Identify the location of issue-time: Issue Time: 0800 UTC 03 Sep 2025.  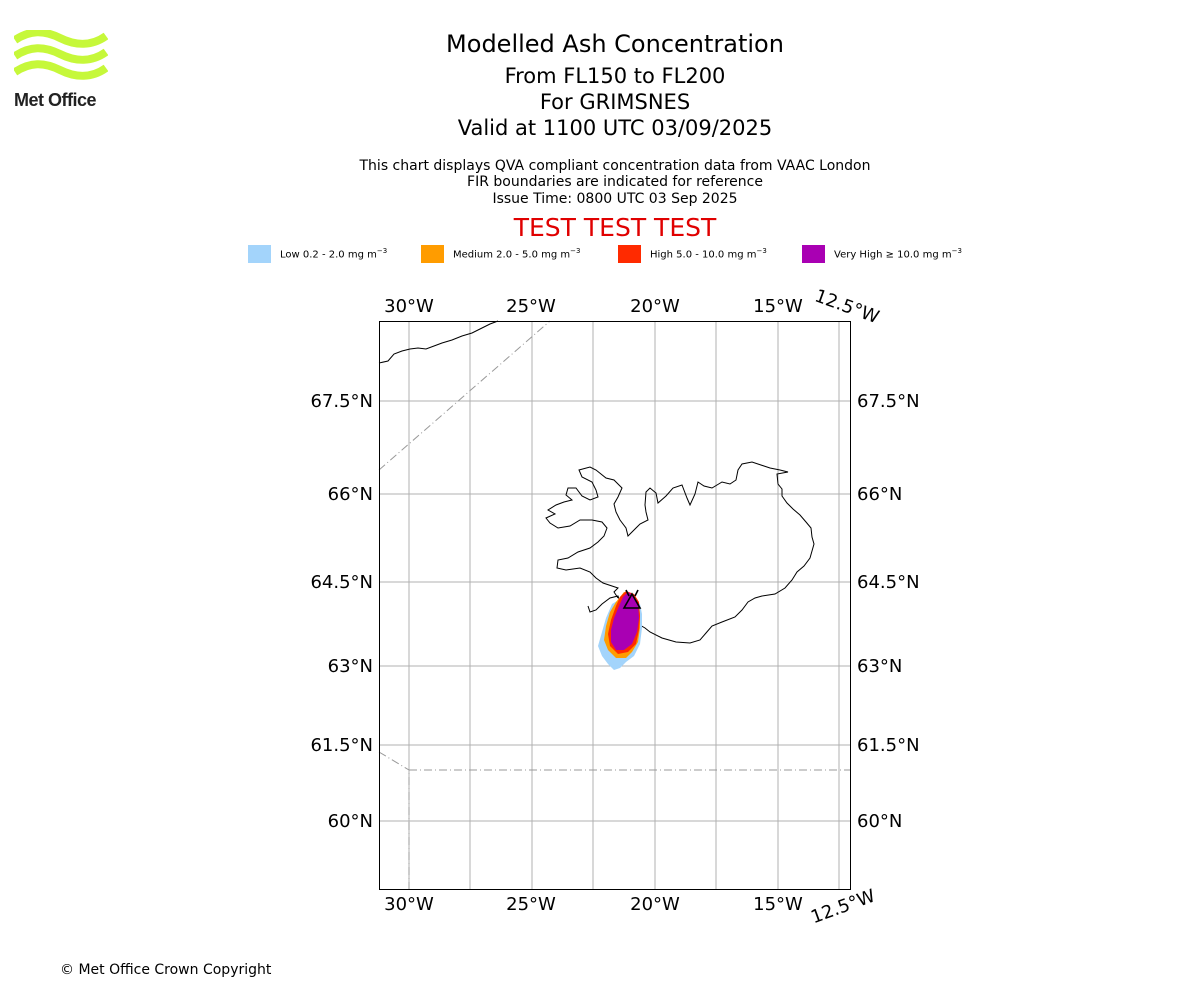
(615, 199).